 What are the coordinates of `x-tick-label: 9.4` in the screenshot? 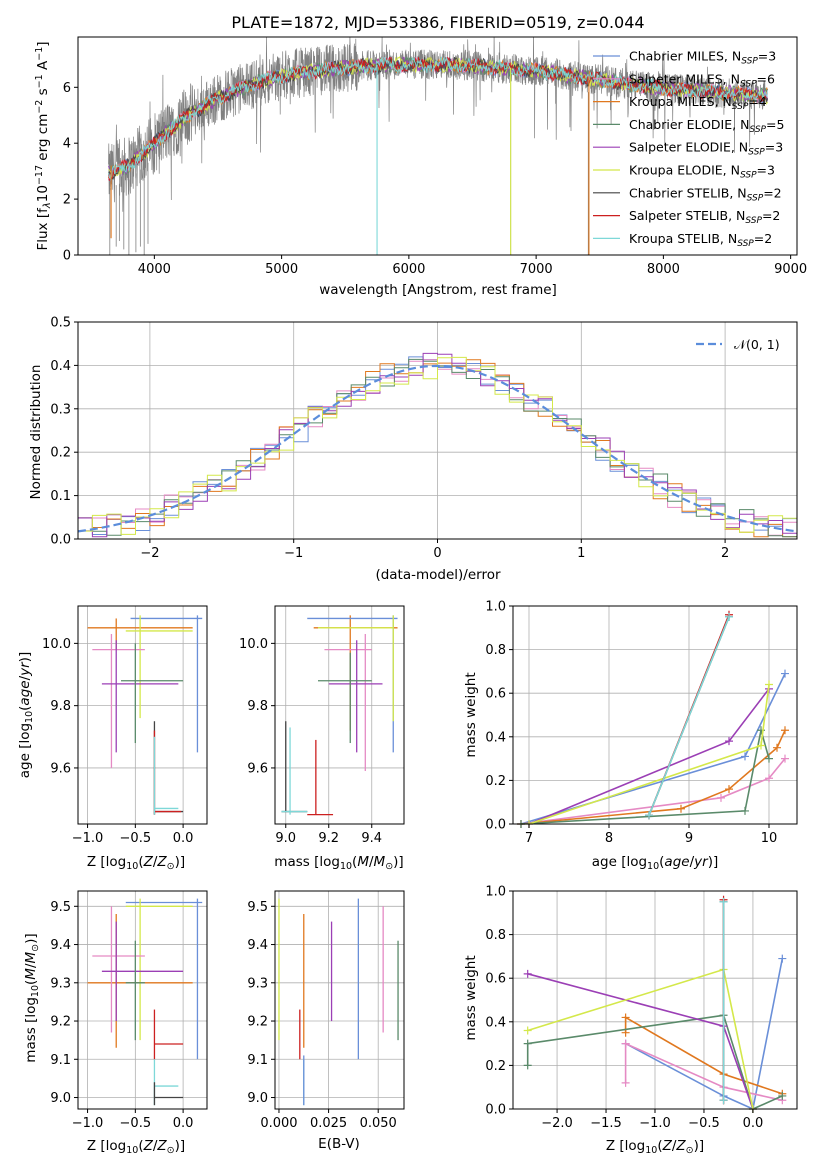 It's located at (371, 838).